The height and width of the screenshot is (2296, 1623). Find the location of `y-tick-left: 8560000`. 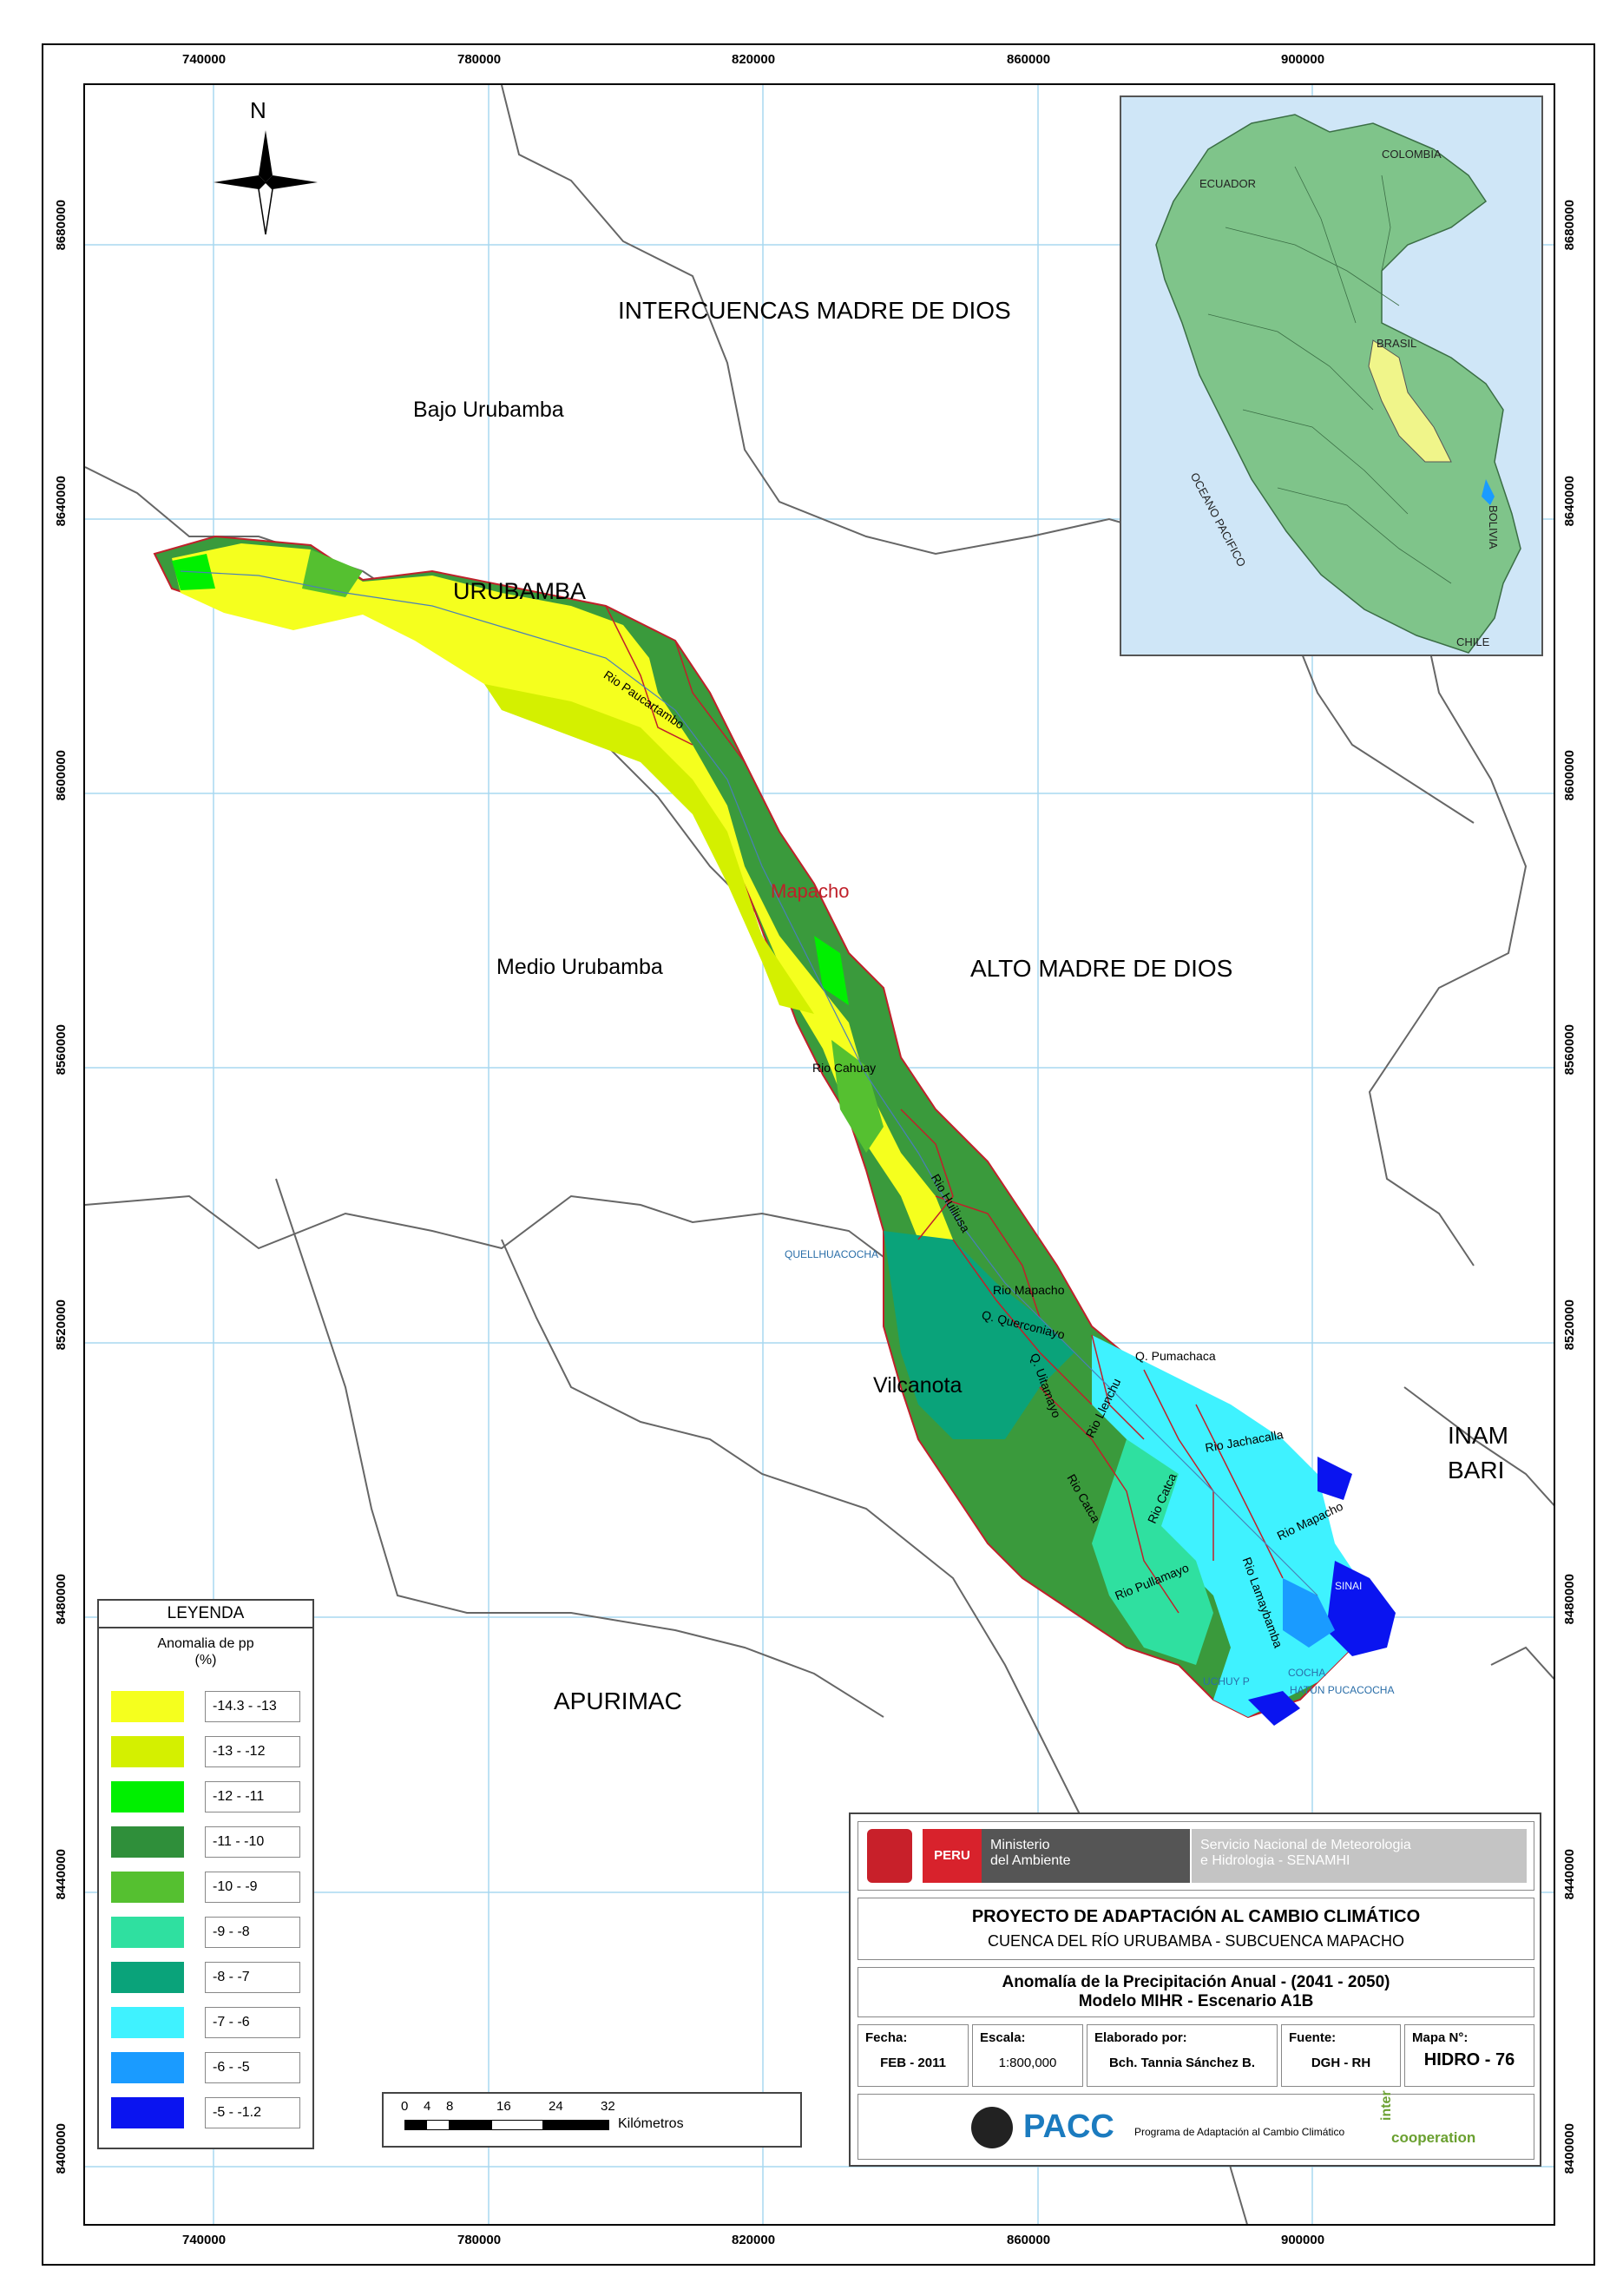

y-tick-left: 8560000 is located at coordinates (62, 1050).